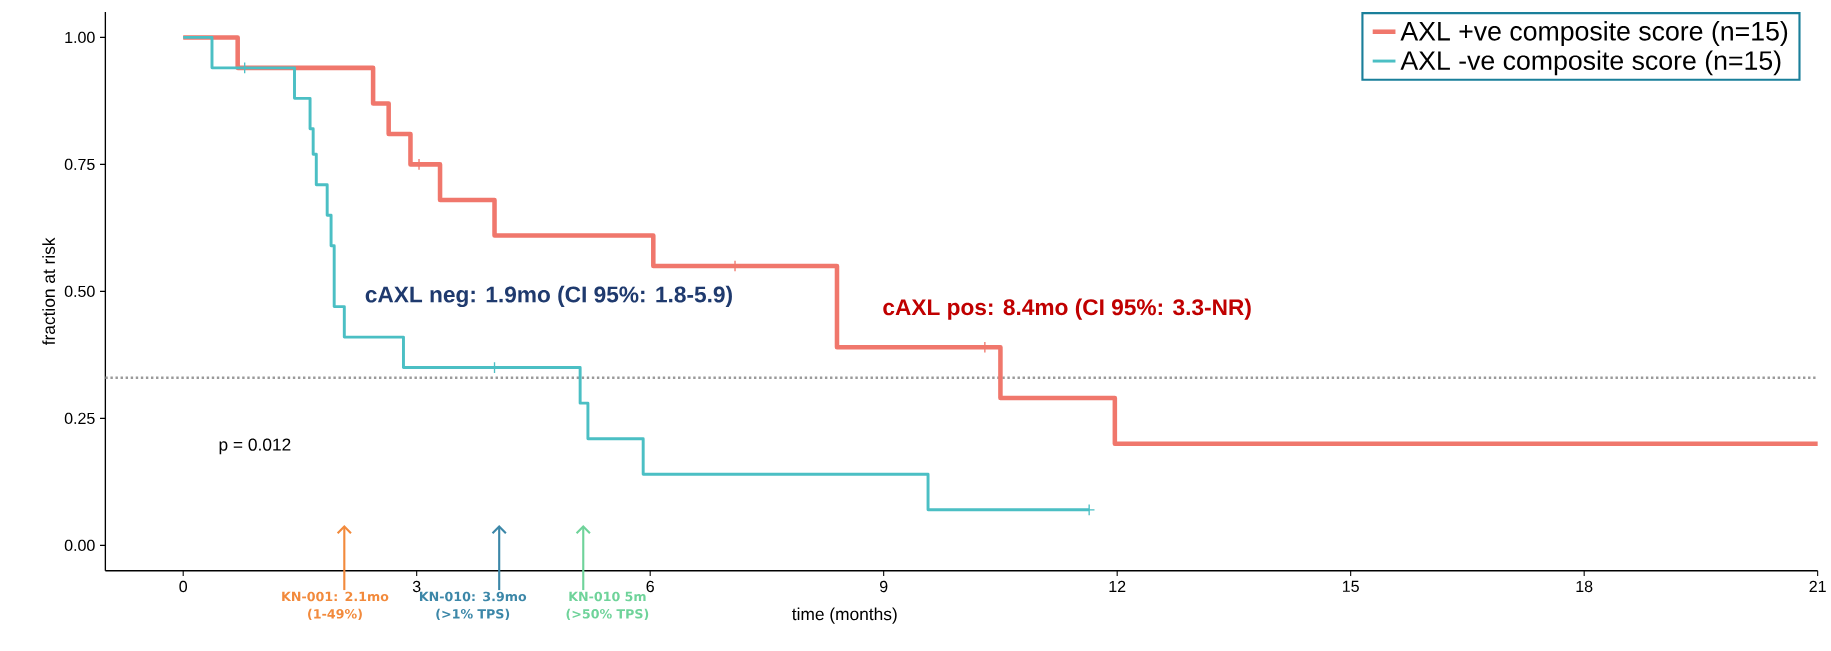 This screenshot has width=1831, height=651. What do you see at coordinates (883, 586) in the screenshot?
I see `x-tick-label: 9` at bounding box center [883, 586].